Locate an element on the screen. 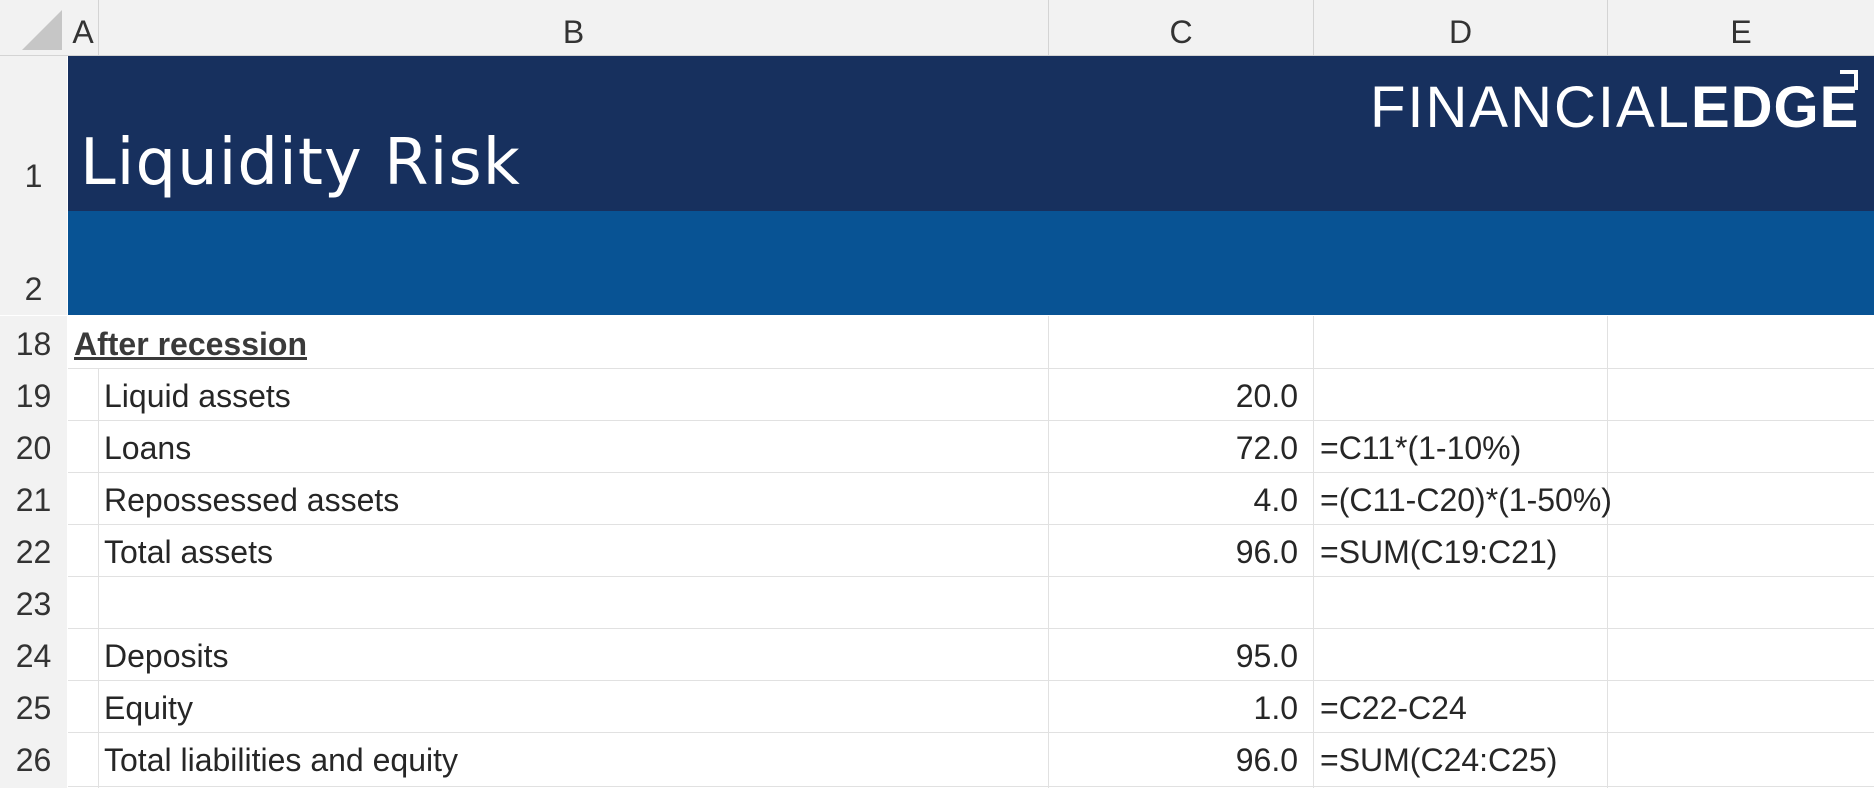  select-all-triangle-icon is located at coordinates (42, 30).